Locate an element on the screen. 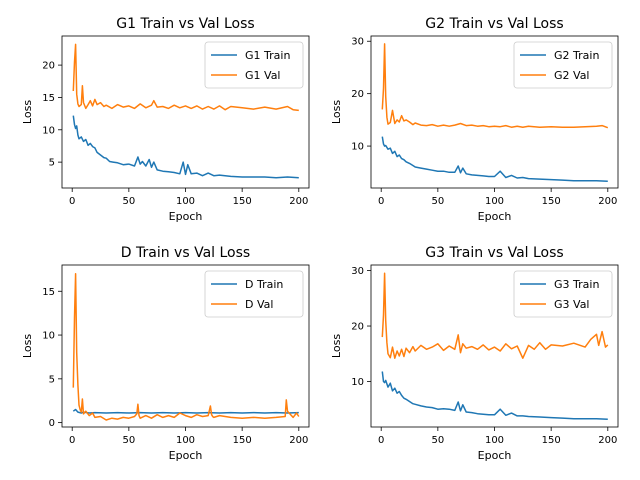  legend-label: G1 Train is located at coordinates (267, 55).